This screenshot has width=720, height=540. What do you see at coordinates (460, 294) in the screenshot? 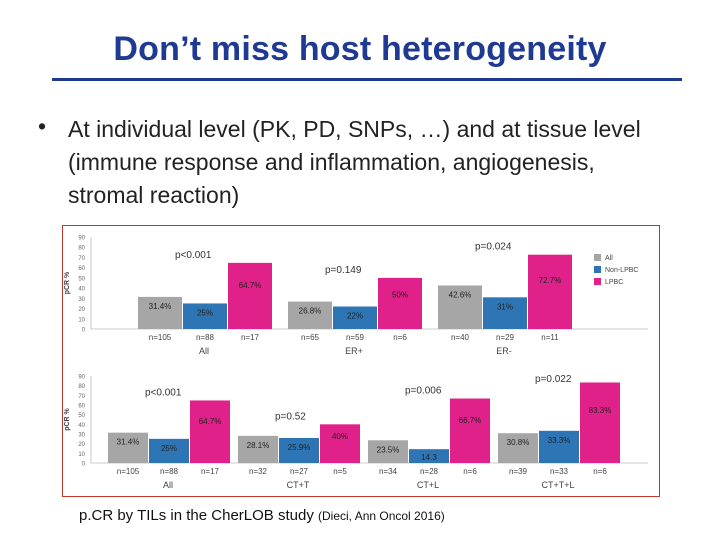
I see `data-label: 42.6%` at bounding box center [460, 294].